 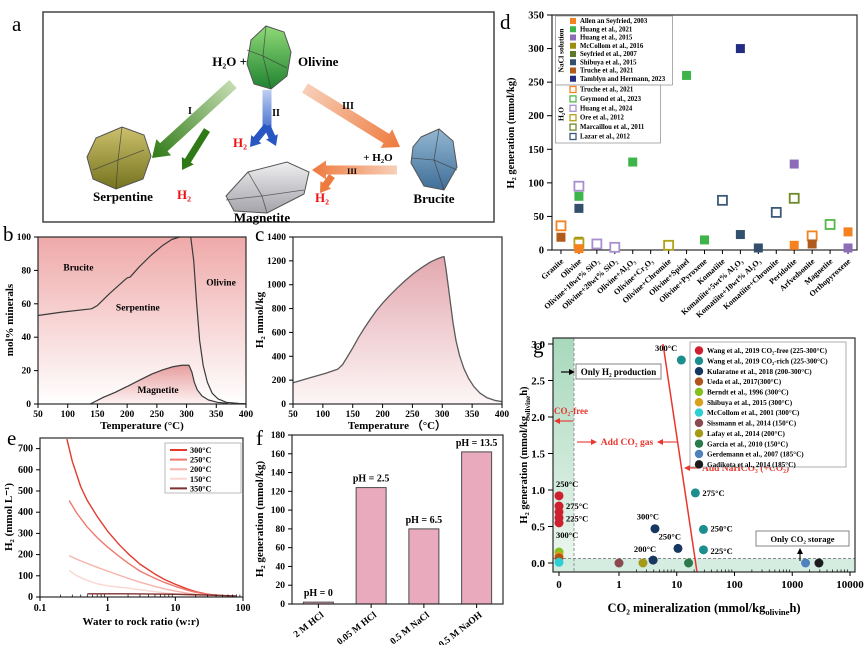 What do you see at coordinates (752, 424) in the screenshot?
I see `legend-entry-label: Sissmann et al., 2014 (150°C)` at bounding box center [752, 424].